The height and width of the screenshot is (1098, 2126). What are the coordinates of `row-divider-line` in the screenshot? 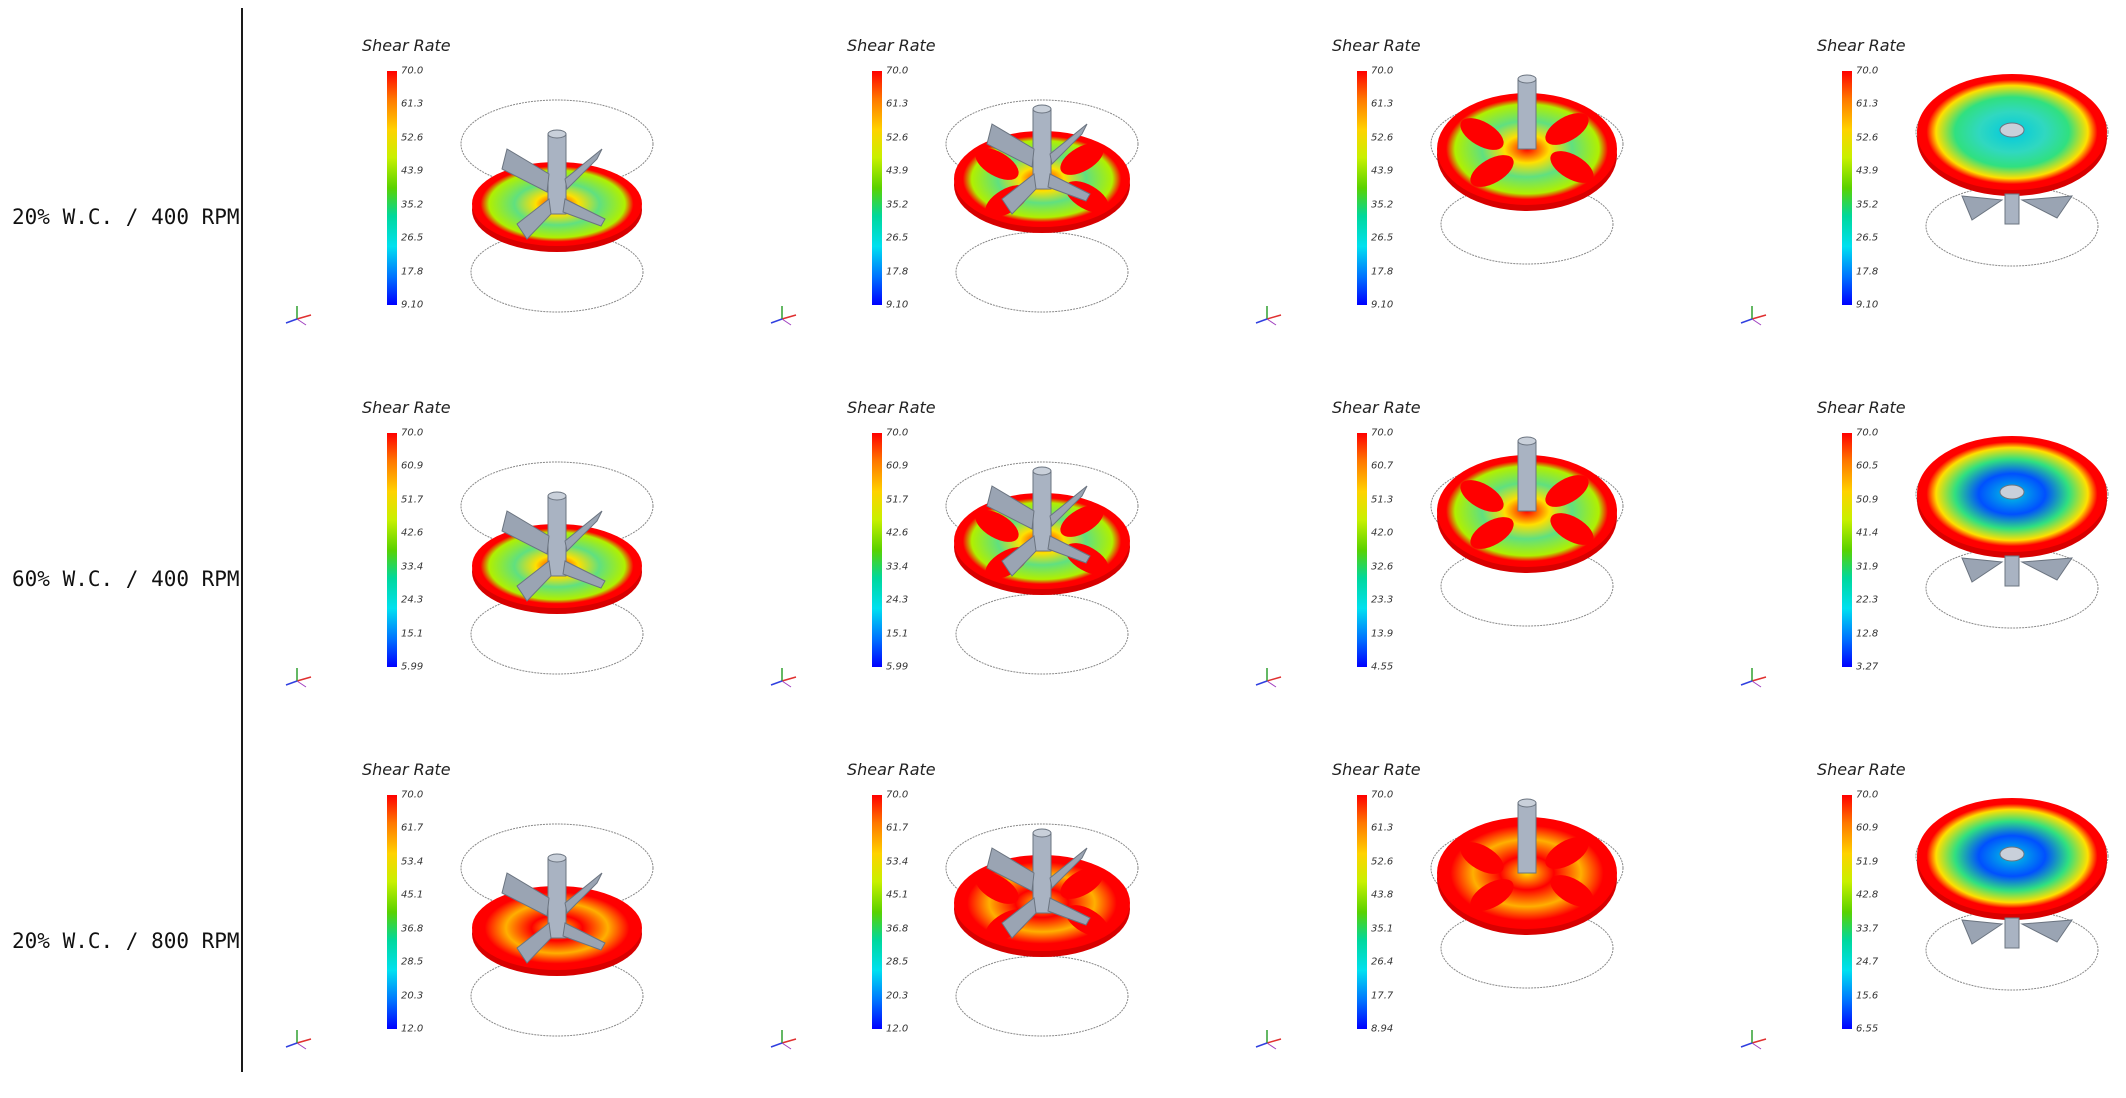 It's located at (242, 540).